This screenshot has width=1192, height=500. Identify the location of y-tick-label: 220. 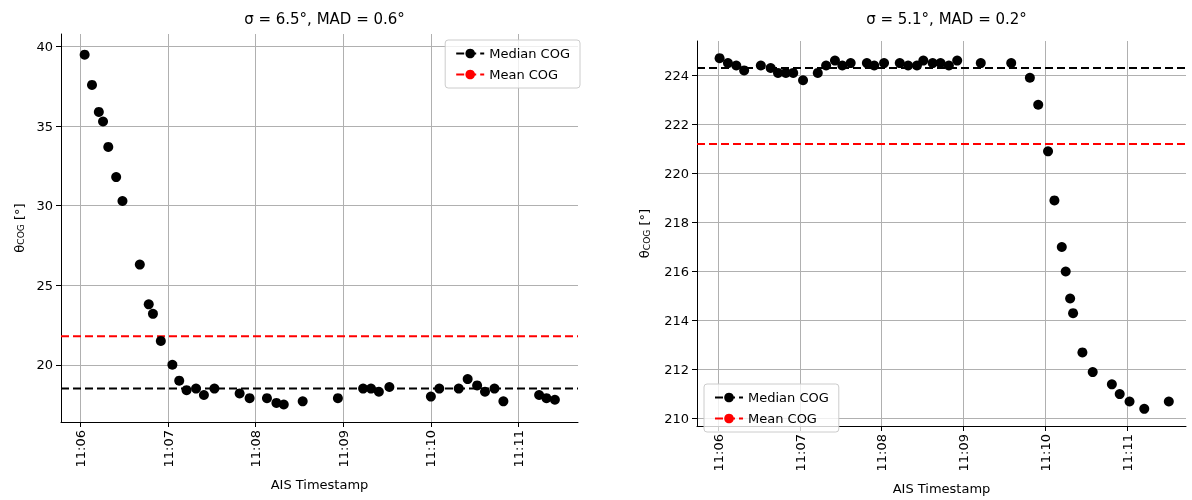
(676, 173).